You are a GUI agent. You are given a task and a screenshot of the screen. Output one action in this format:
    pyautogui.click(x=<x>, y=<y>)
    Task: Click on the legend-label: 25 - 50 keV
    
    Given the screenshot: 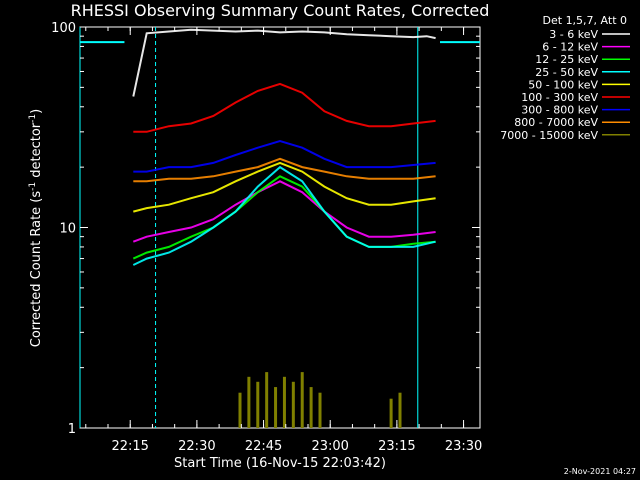 What is the action you would take?
    pyautogui.click(x=566, y=72)
    